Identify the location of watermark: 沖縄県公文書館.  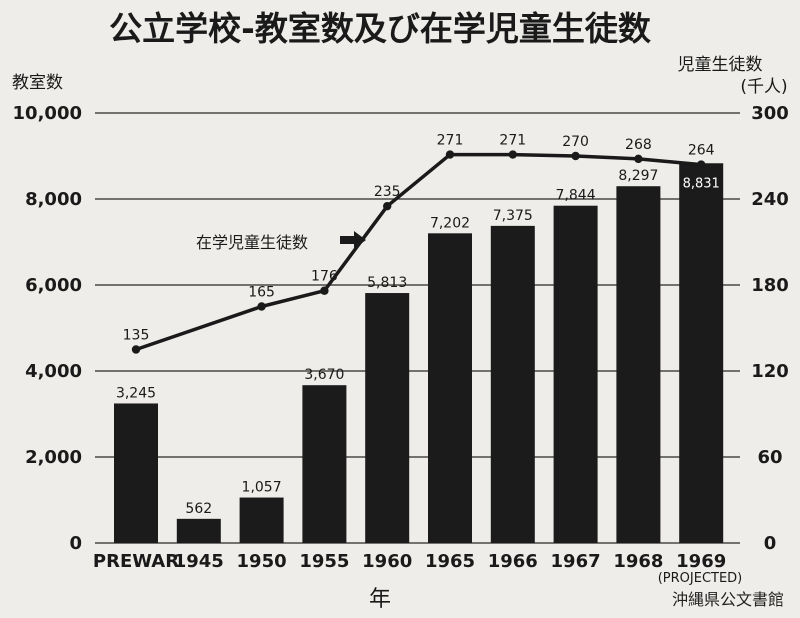
(728, 599).